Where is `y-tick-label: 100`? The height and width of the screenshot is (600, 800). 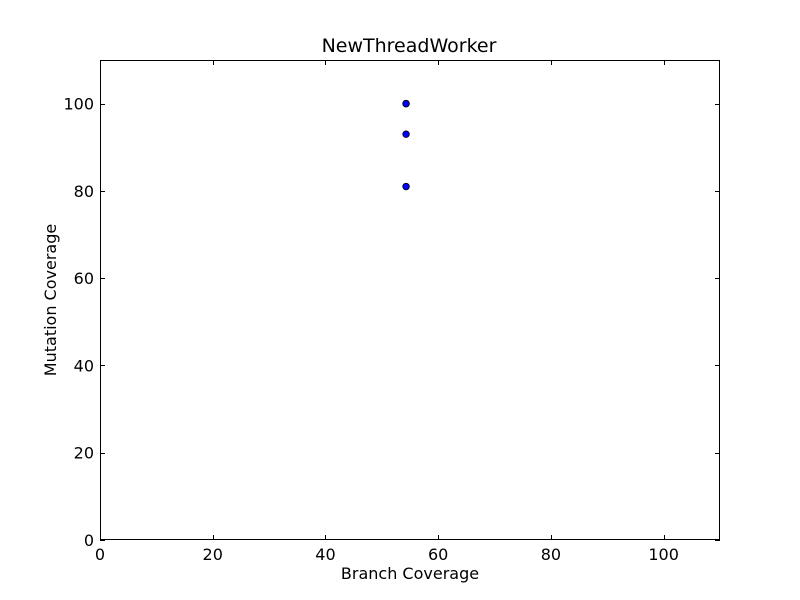 y-tick-label: 100 is located at coordinates (78, 104).